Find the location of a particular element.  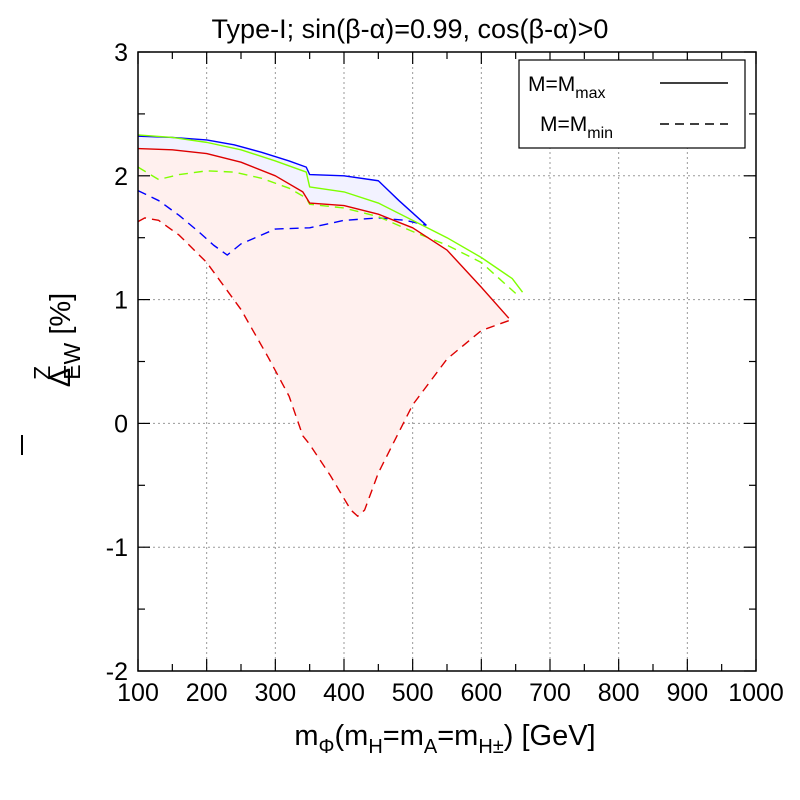

chart-title: Type-I; sin(β-α)=0.99, cos(β-α)>0 is located at coordinates (410, 29).